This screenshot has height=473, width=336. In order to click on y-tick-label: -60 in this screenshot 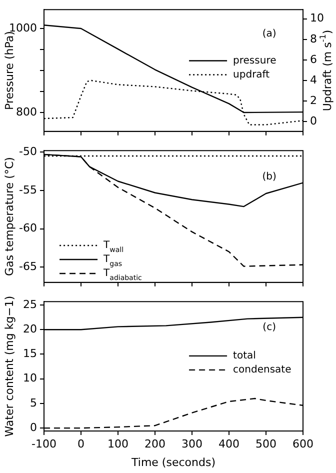, I will do `click(28, 228)`.